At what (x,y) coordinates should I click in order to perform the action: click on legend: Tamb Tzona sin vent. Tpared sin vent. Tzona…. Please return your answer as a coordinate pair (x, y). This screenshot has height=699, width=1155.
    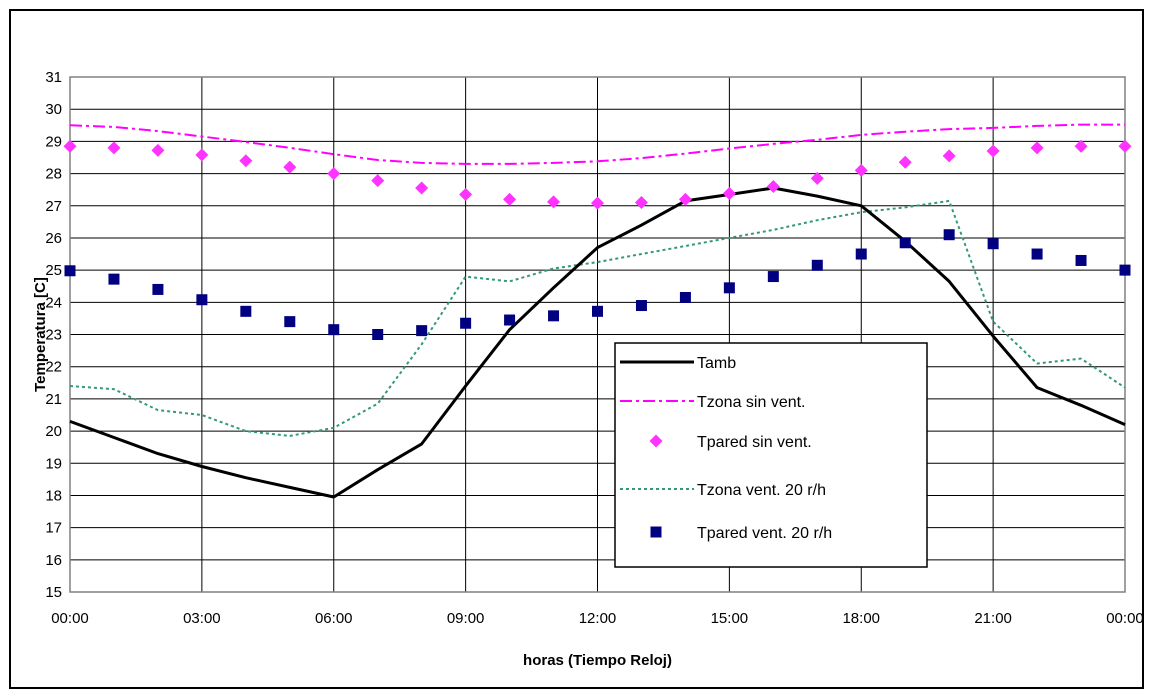
    Looking at the image, I should click on (771, 455).